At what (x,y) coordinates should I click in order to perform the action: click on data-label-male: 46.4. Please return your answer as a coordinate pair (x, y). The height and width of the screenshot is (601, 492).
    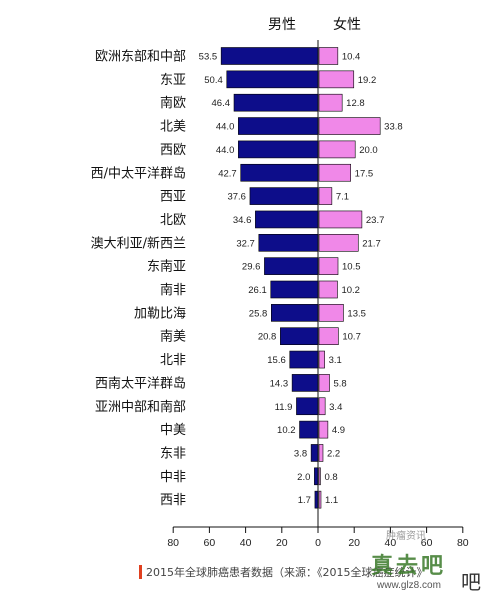
    Looking at the image, I should click on (221, 103).